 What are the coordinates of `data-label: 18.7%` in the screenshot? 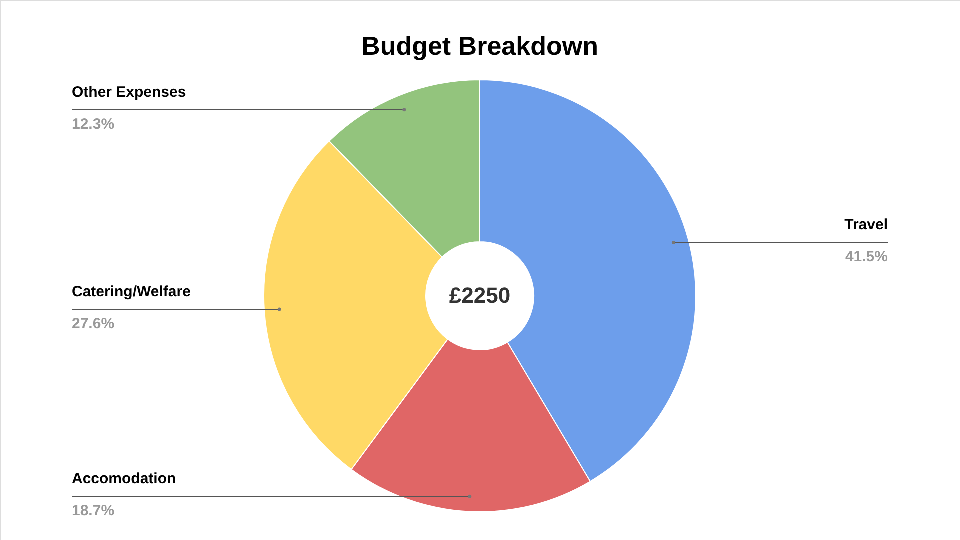 It's located at (93, 511).